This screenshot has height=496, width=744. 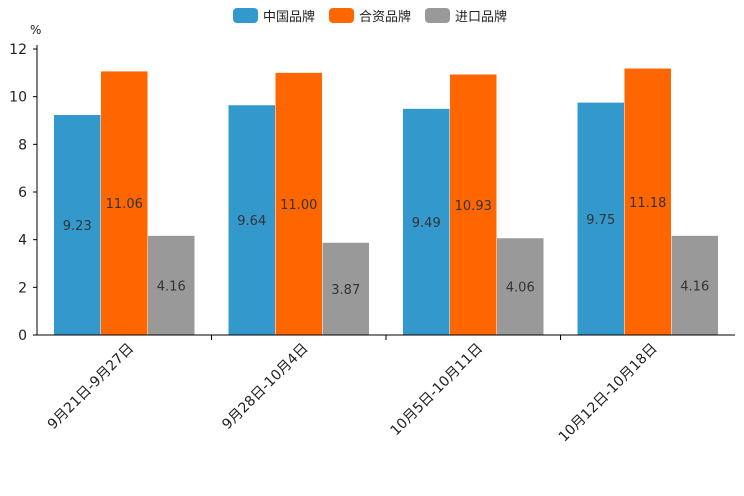 I want to click on data-label: 10.93, so click(x=473, y=206).